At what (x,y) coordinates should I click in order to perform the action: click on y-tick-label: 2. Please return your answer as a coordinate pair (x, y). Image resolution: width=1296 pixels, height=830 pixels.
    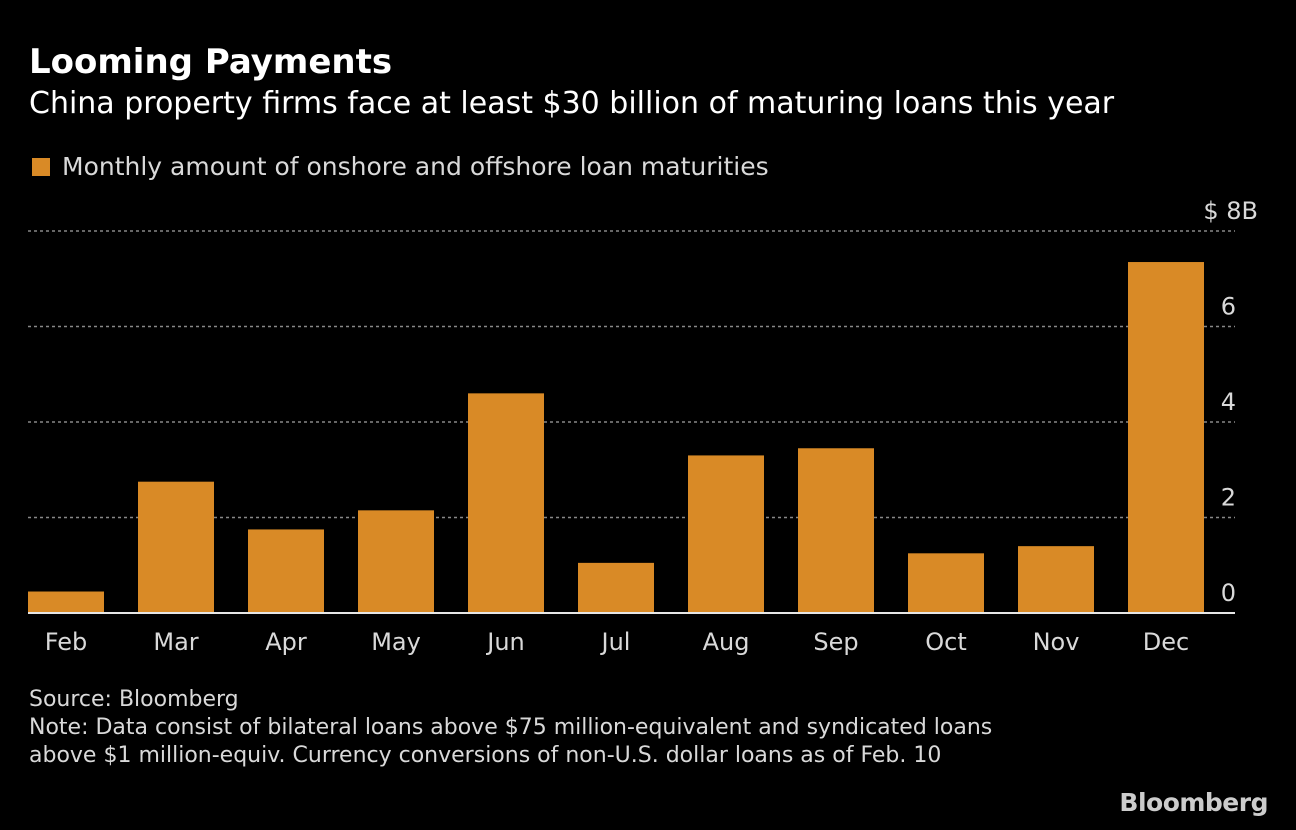
    Looking at the image, I should click on (1228, 498).